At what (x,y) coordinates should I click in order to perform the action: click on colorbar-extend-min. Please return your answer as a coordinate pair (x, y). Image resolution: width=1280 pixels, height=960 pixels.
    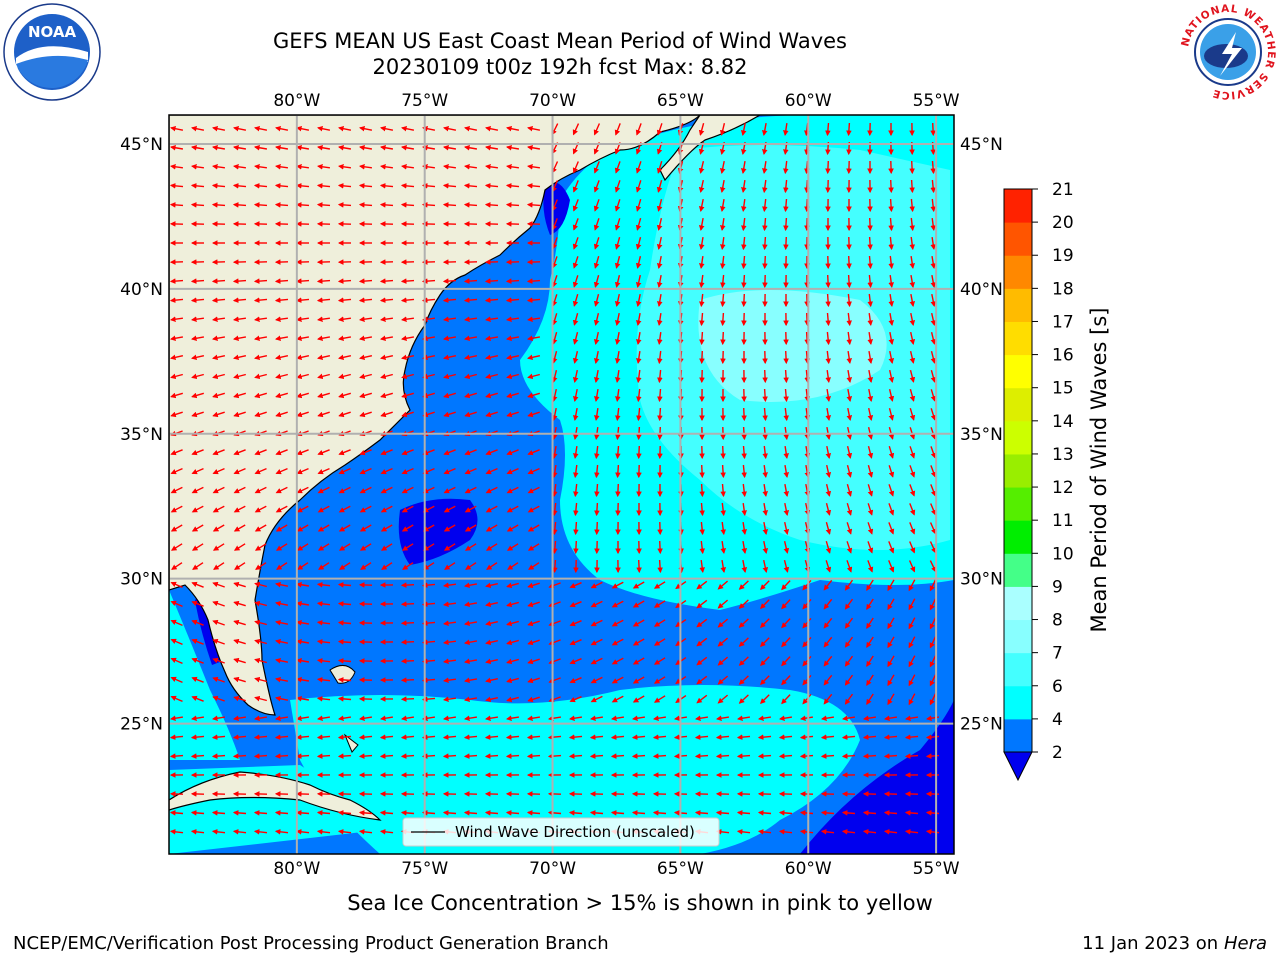
    Looking at the image, I should click on (1018, 766).